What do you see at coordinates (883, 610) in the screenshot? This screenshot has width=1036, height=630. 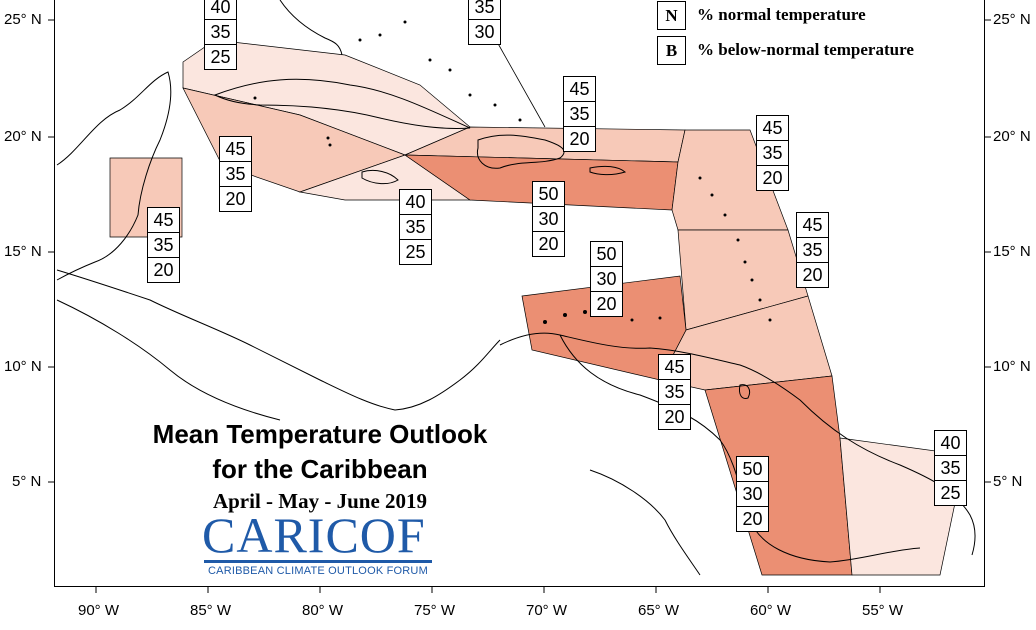 I see `lon-label-55w: 55° W` at bounding box center [883, 610].